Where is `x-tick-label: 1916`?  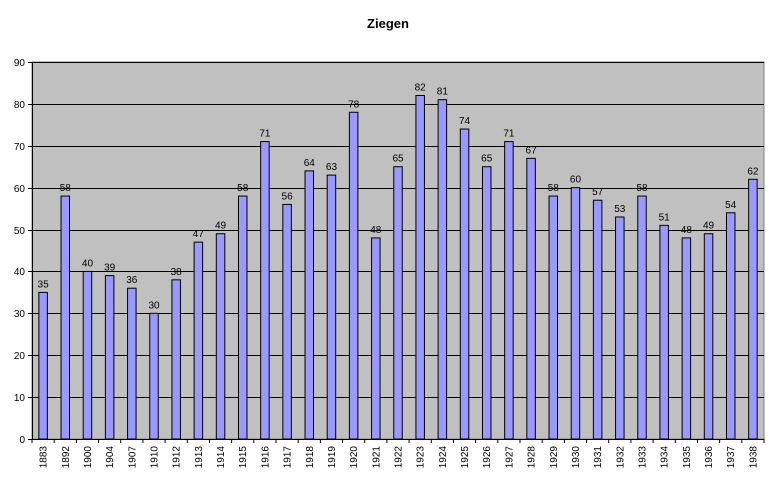 x-tick-label: 1916 is located at coordinates (265, 457).